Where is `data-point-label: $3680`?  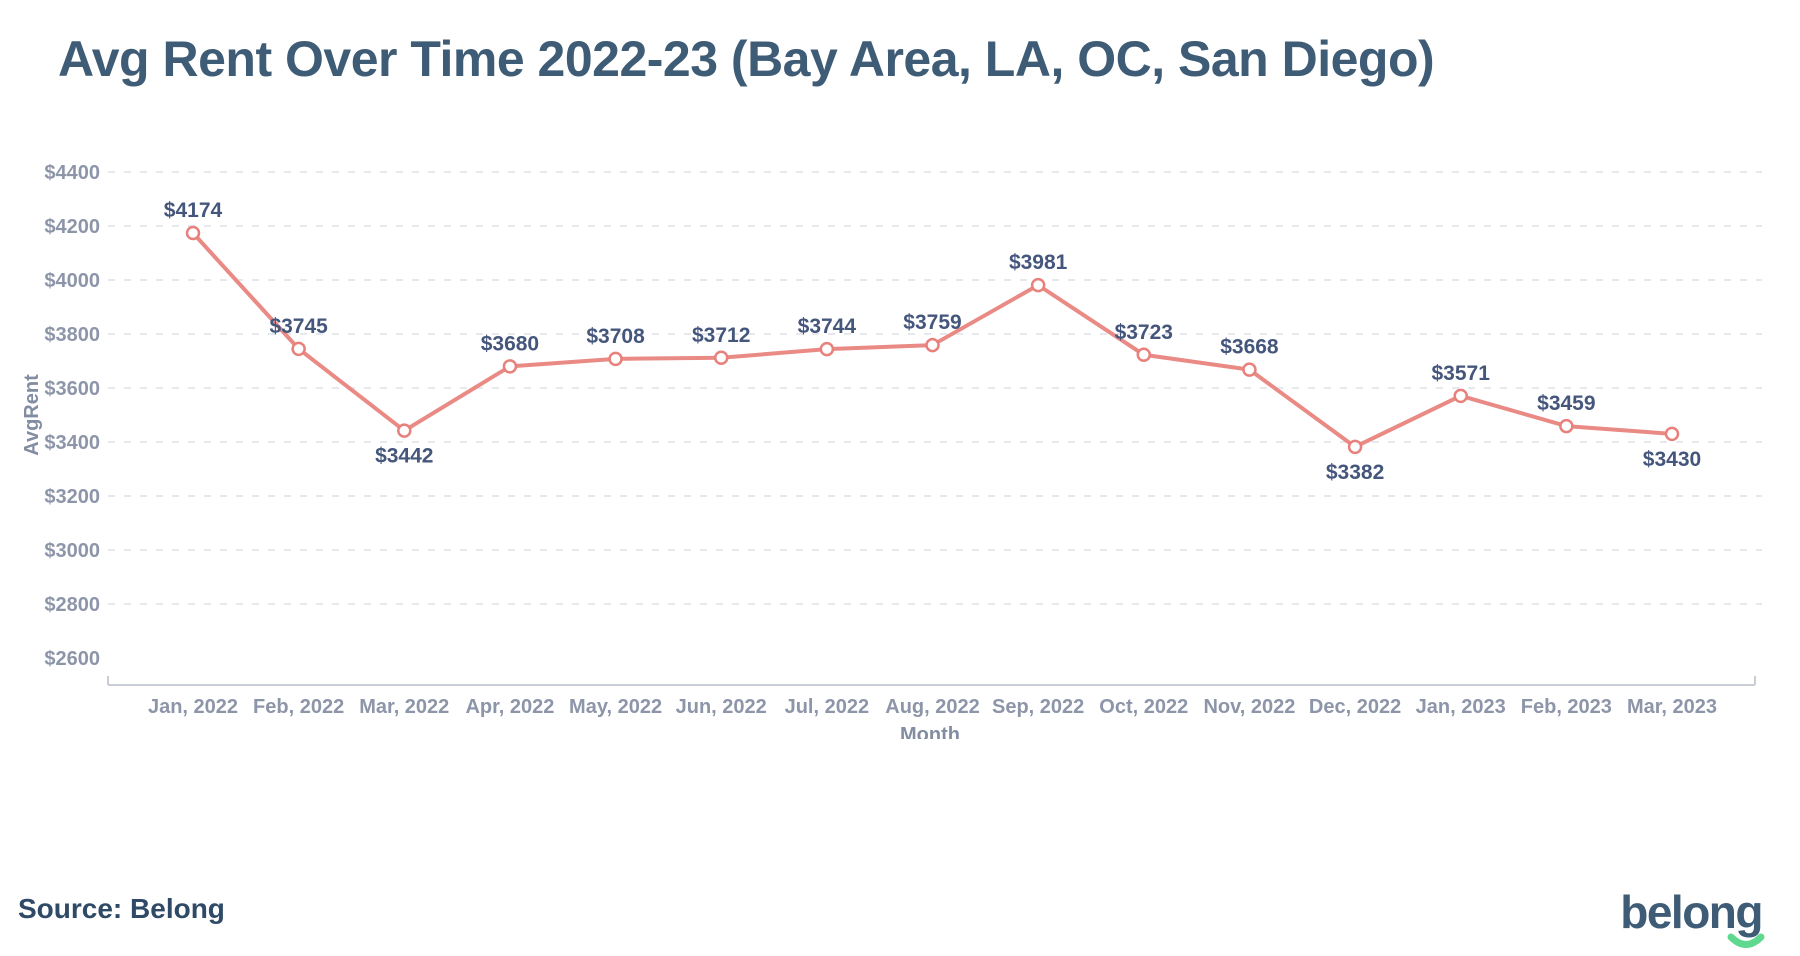 data-point-label: $3680 is located at coordinates (510, 343).